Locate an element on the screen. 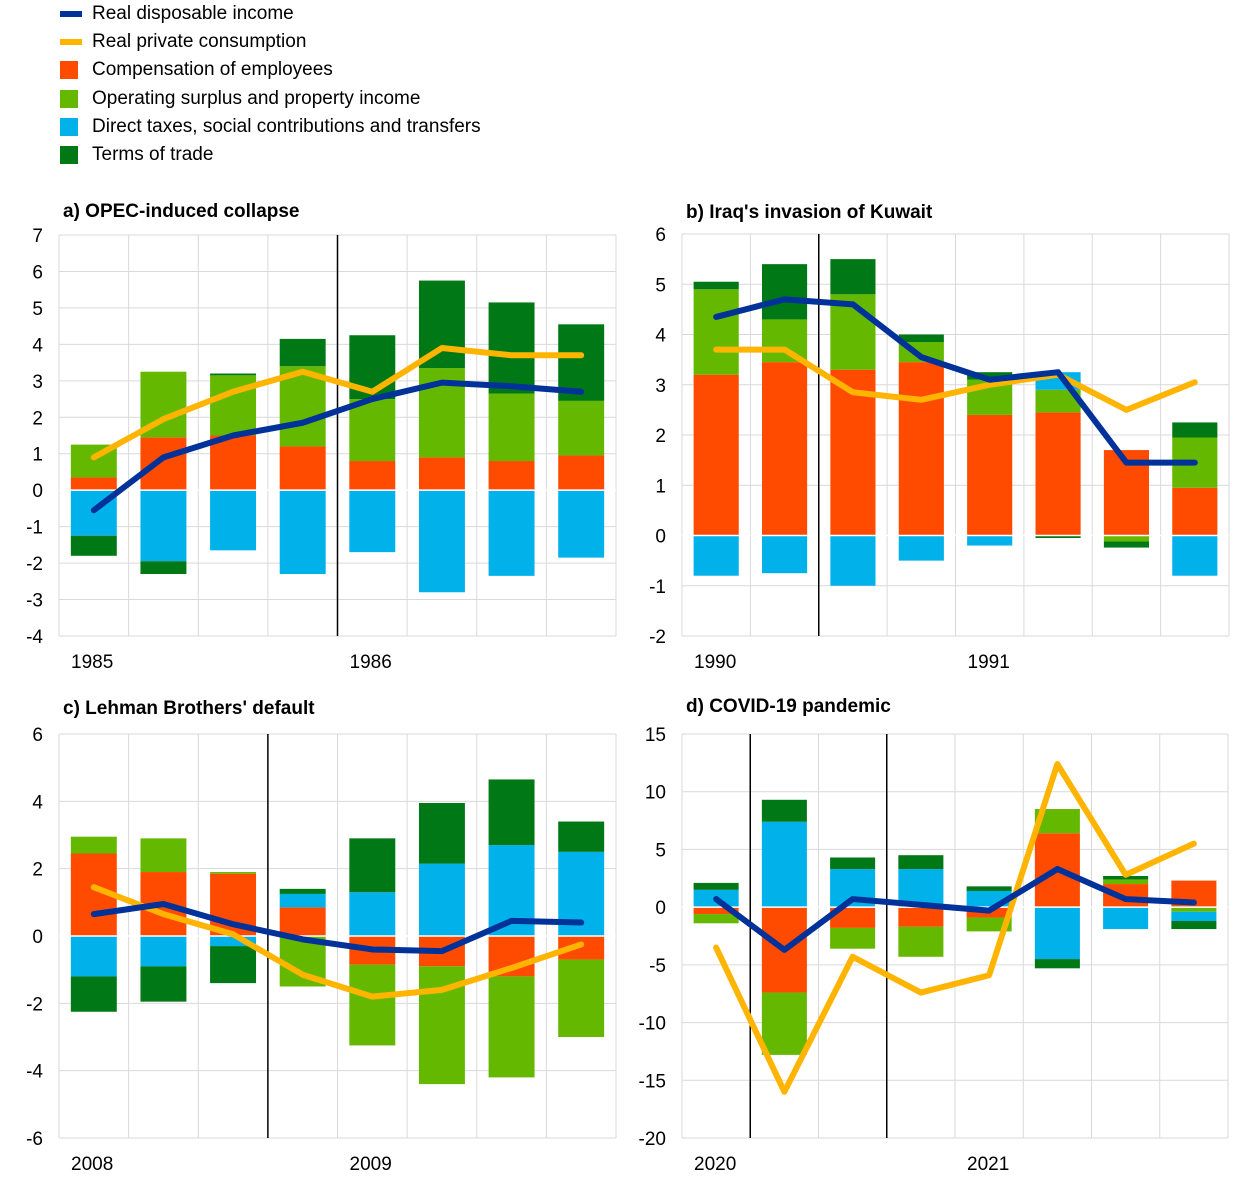 The height and width of the screenshot is (1186, 1240). legend-item-consumption: Real private consumption is located at coordinates (270, 42).